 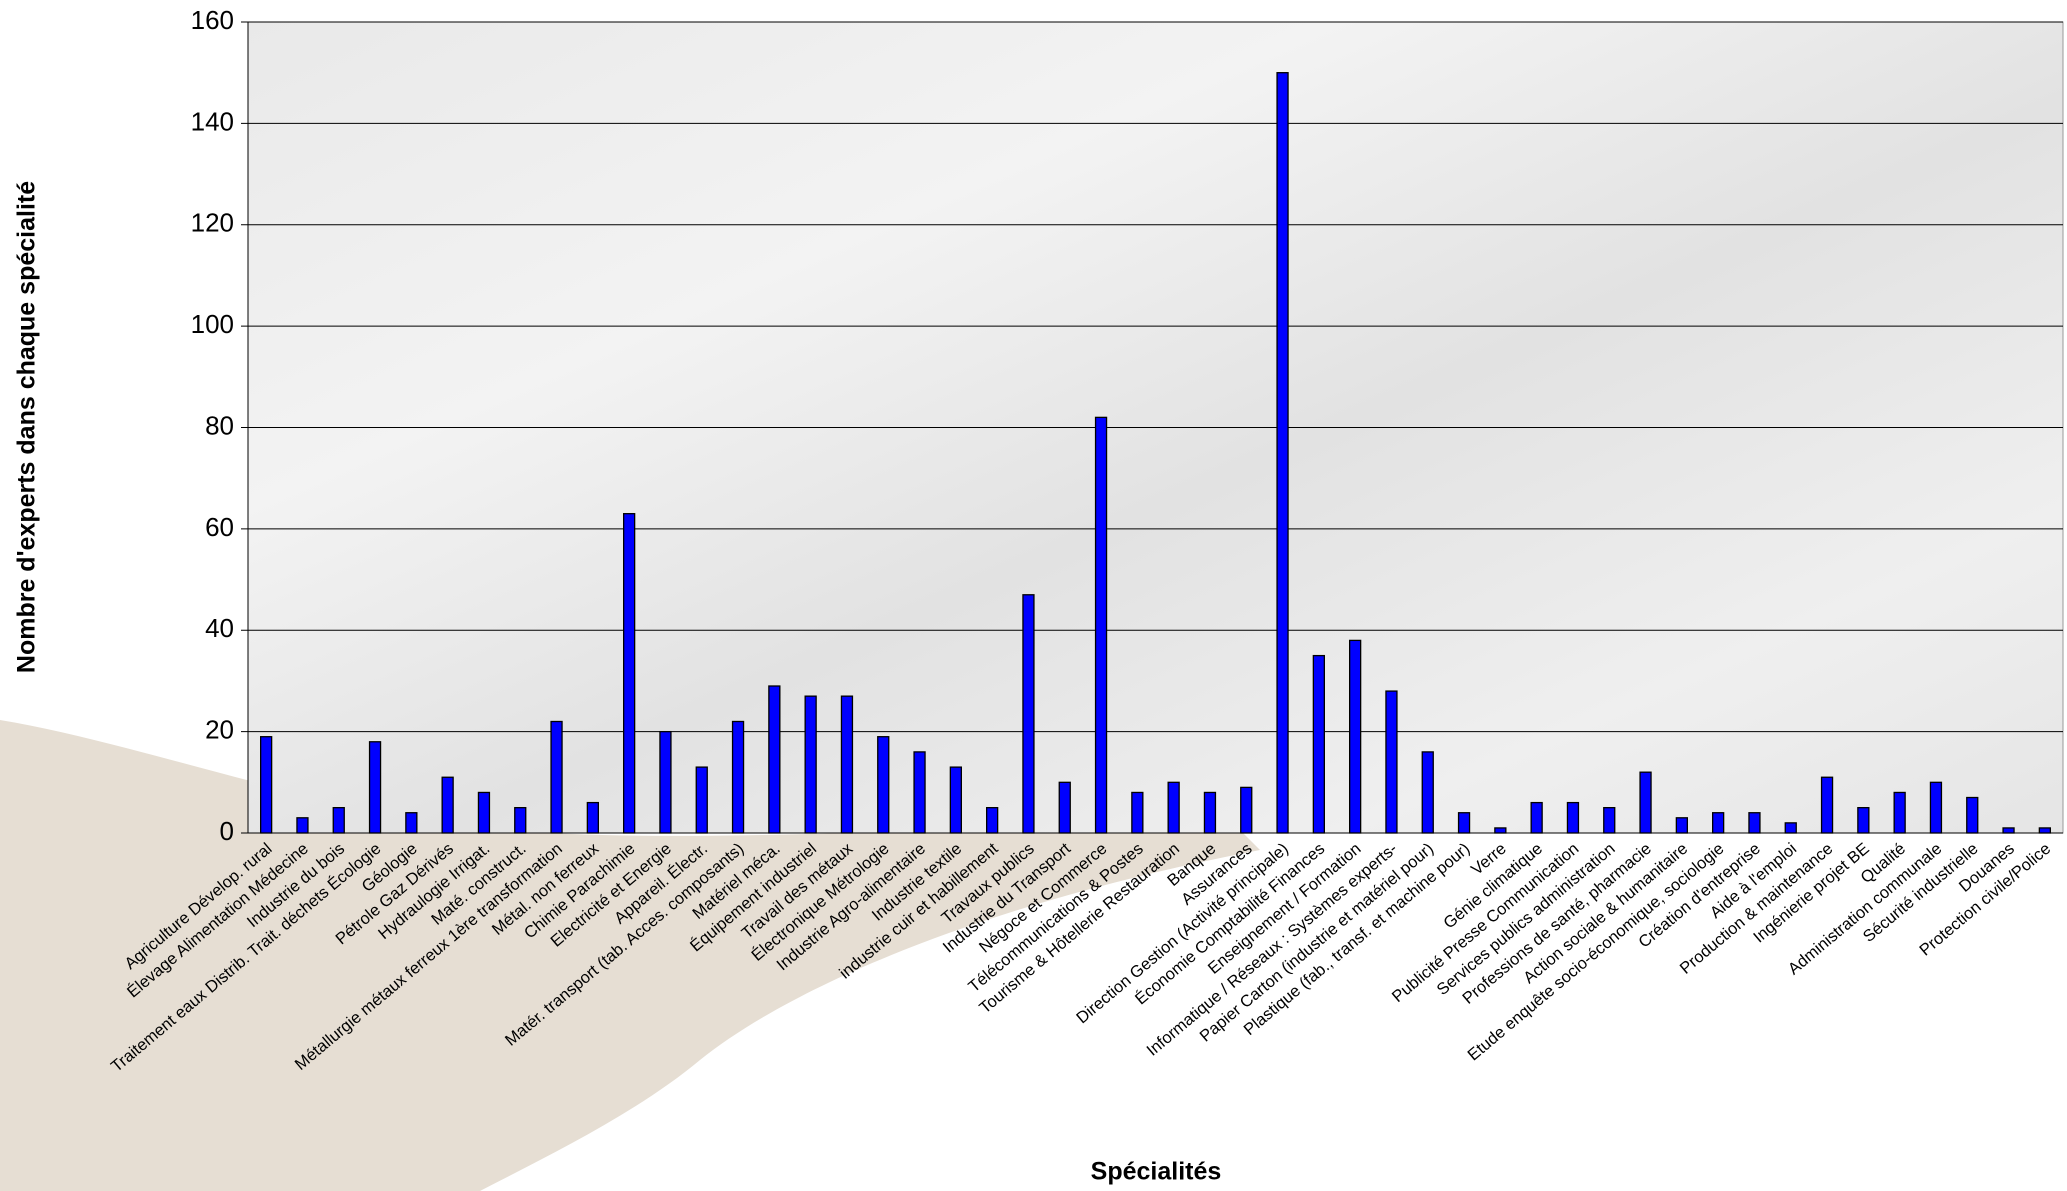 I want to click on y-tick-label: 20, so click(x=219, y=730).